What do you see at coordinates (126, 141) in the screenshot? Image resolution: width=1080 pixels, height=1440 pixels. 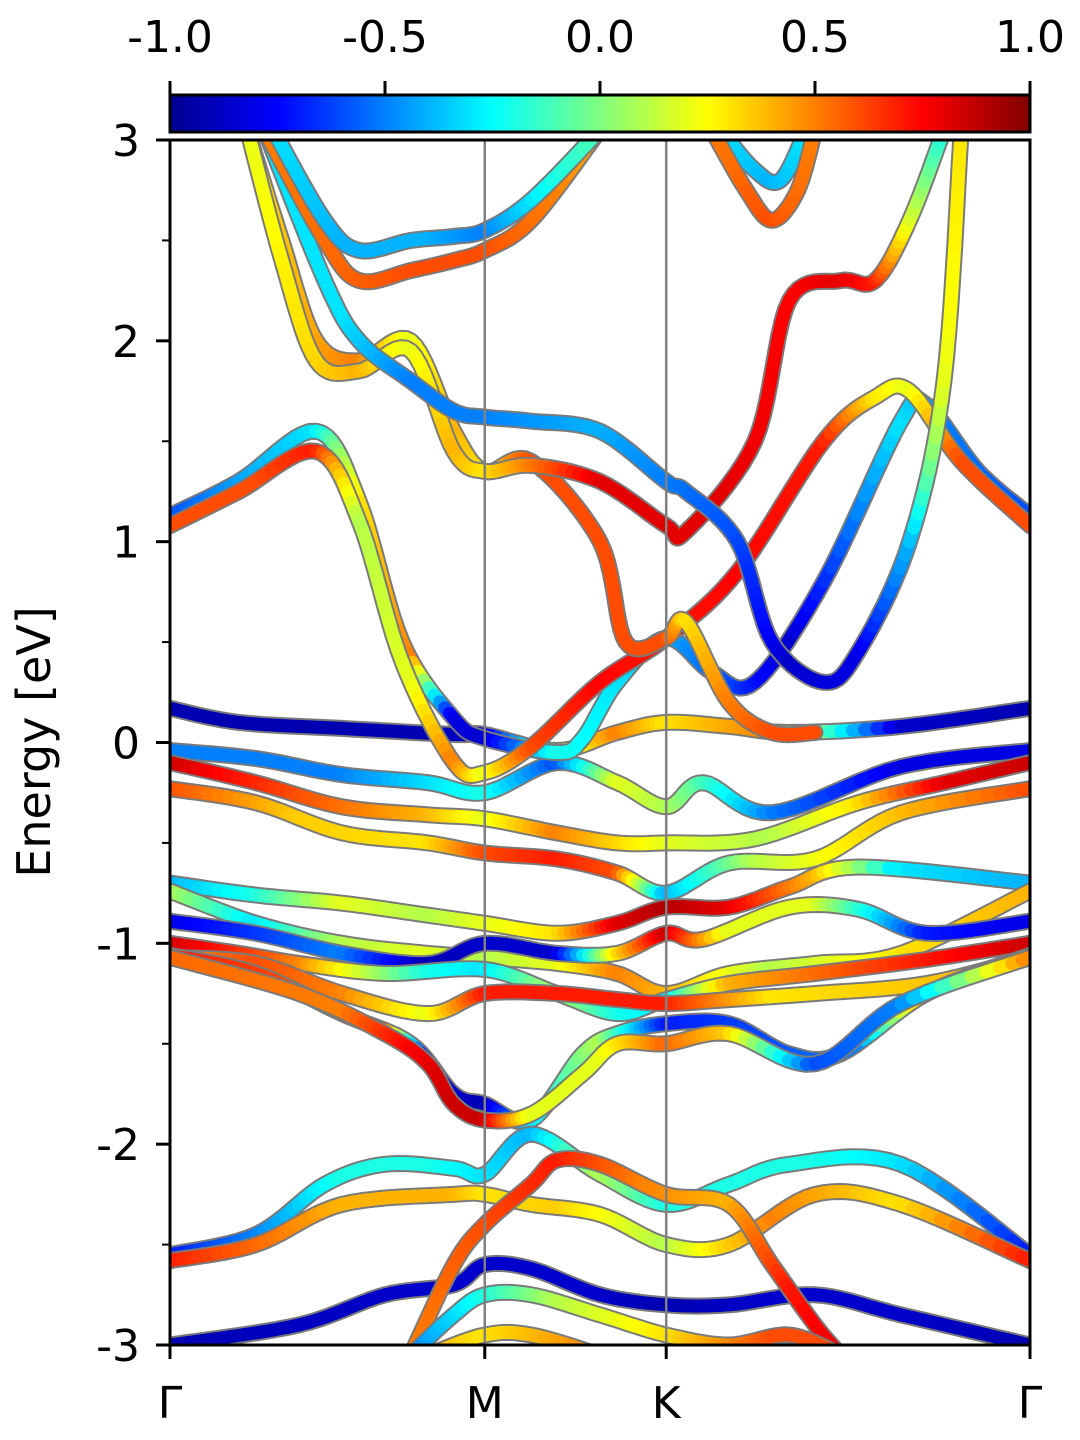 I see `y-tick-label: 3` at bounding box center [126, 141].